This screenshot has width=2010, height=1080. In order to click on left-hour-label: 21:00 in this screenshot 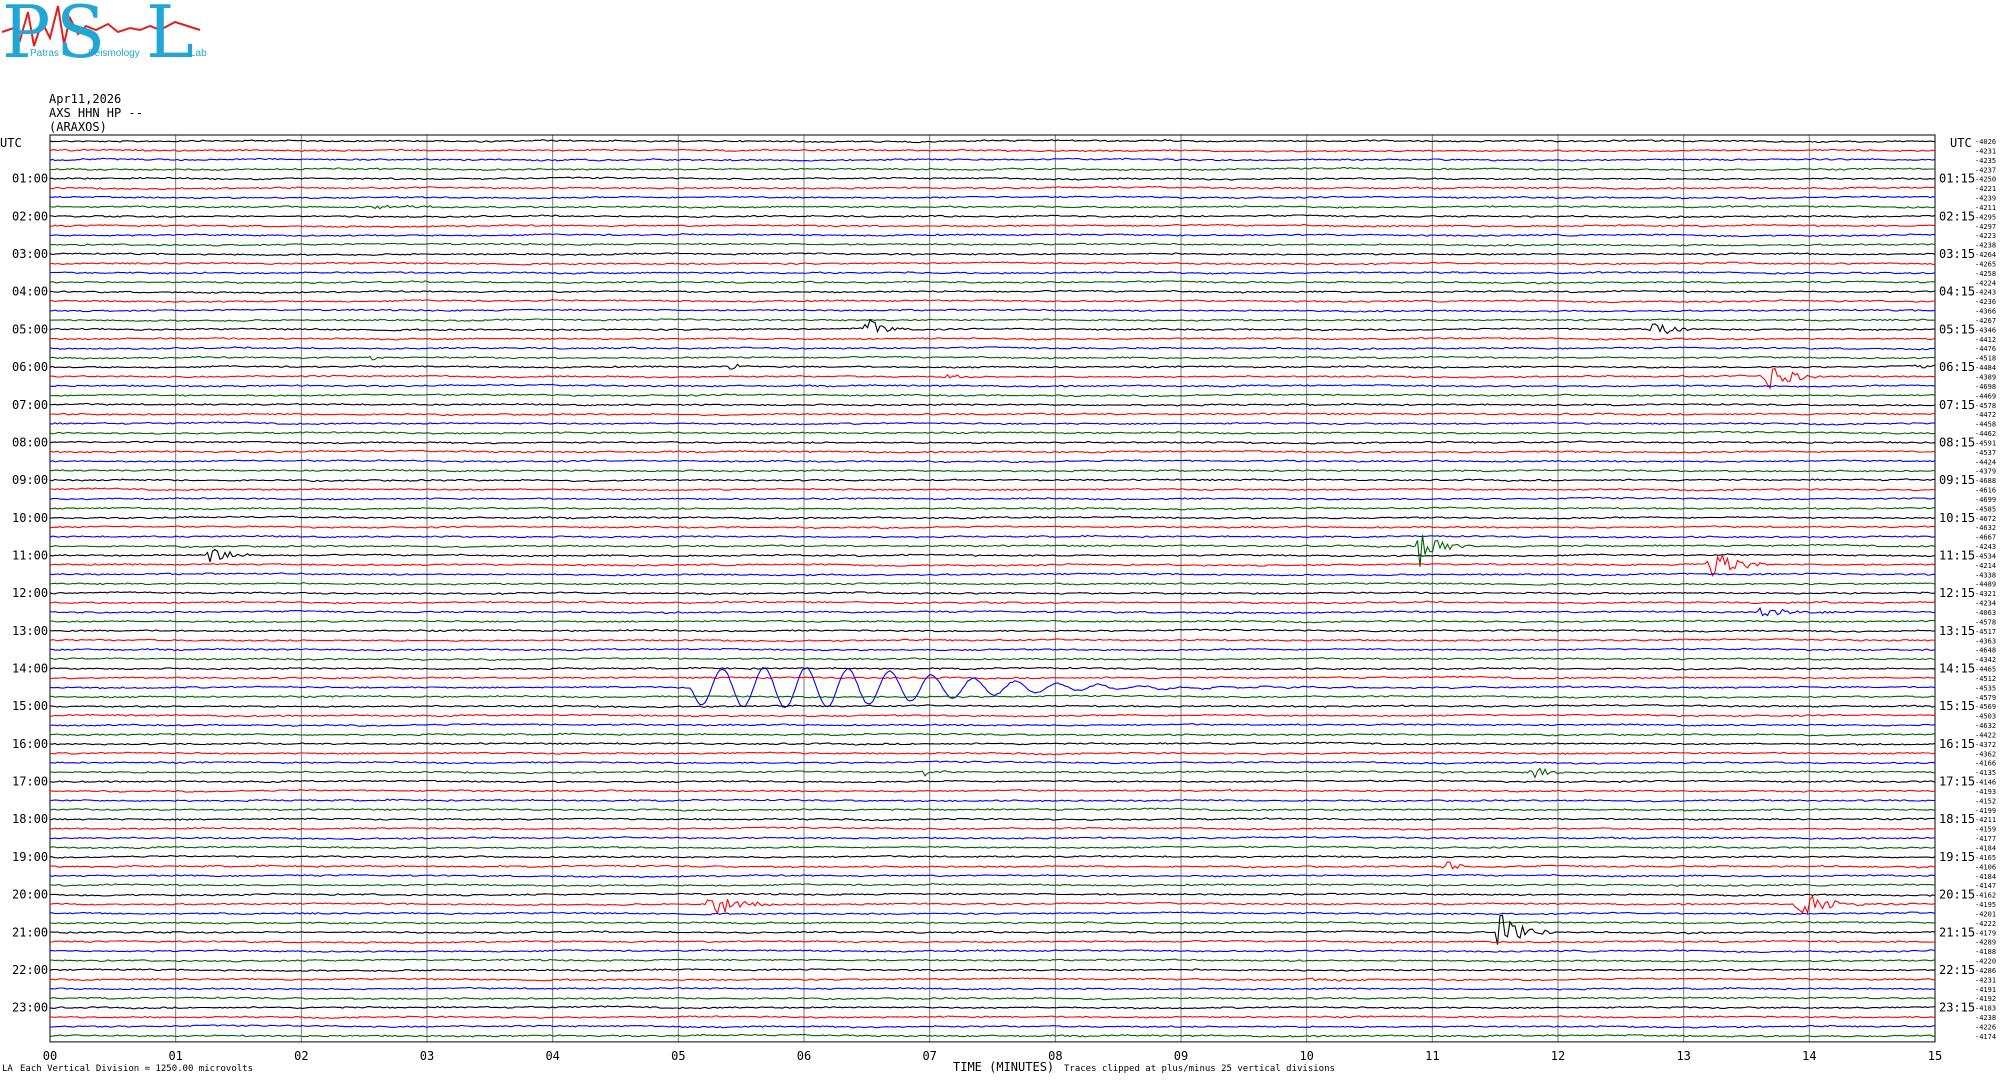, I will do `click(30, 932)`.